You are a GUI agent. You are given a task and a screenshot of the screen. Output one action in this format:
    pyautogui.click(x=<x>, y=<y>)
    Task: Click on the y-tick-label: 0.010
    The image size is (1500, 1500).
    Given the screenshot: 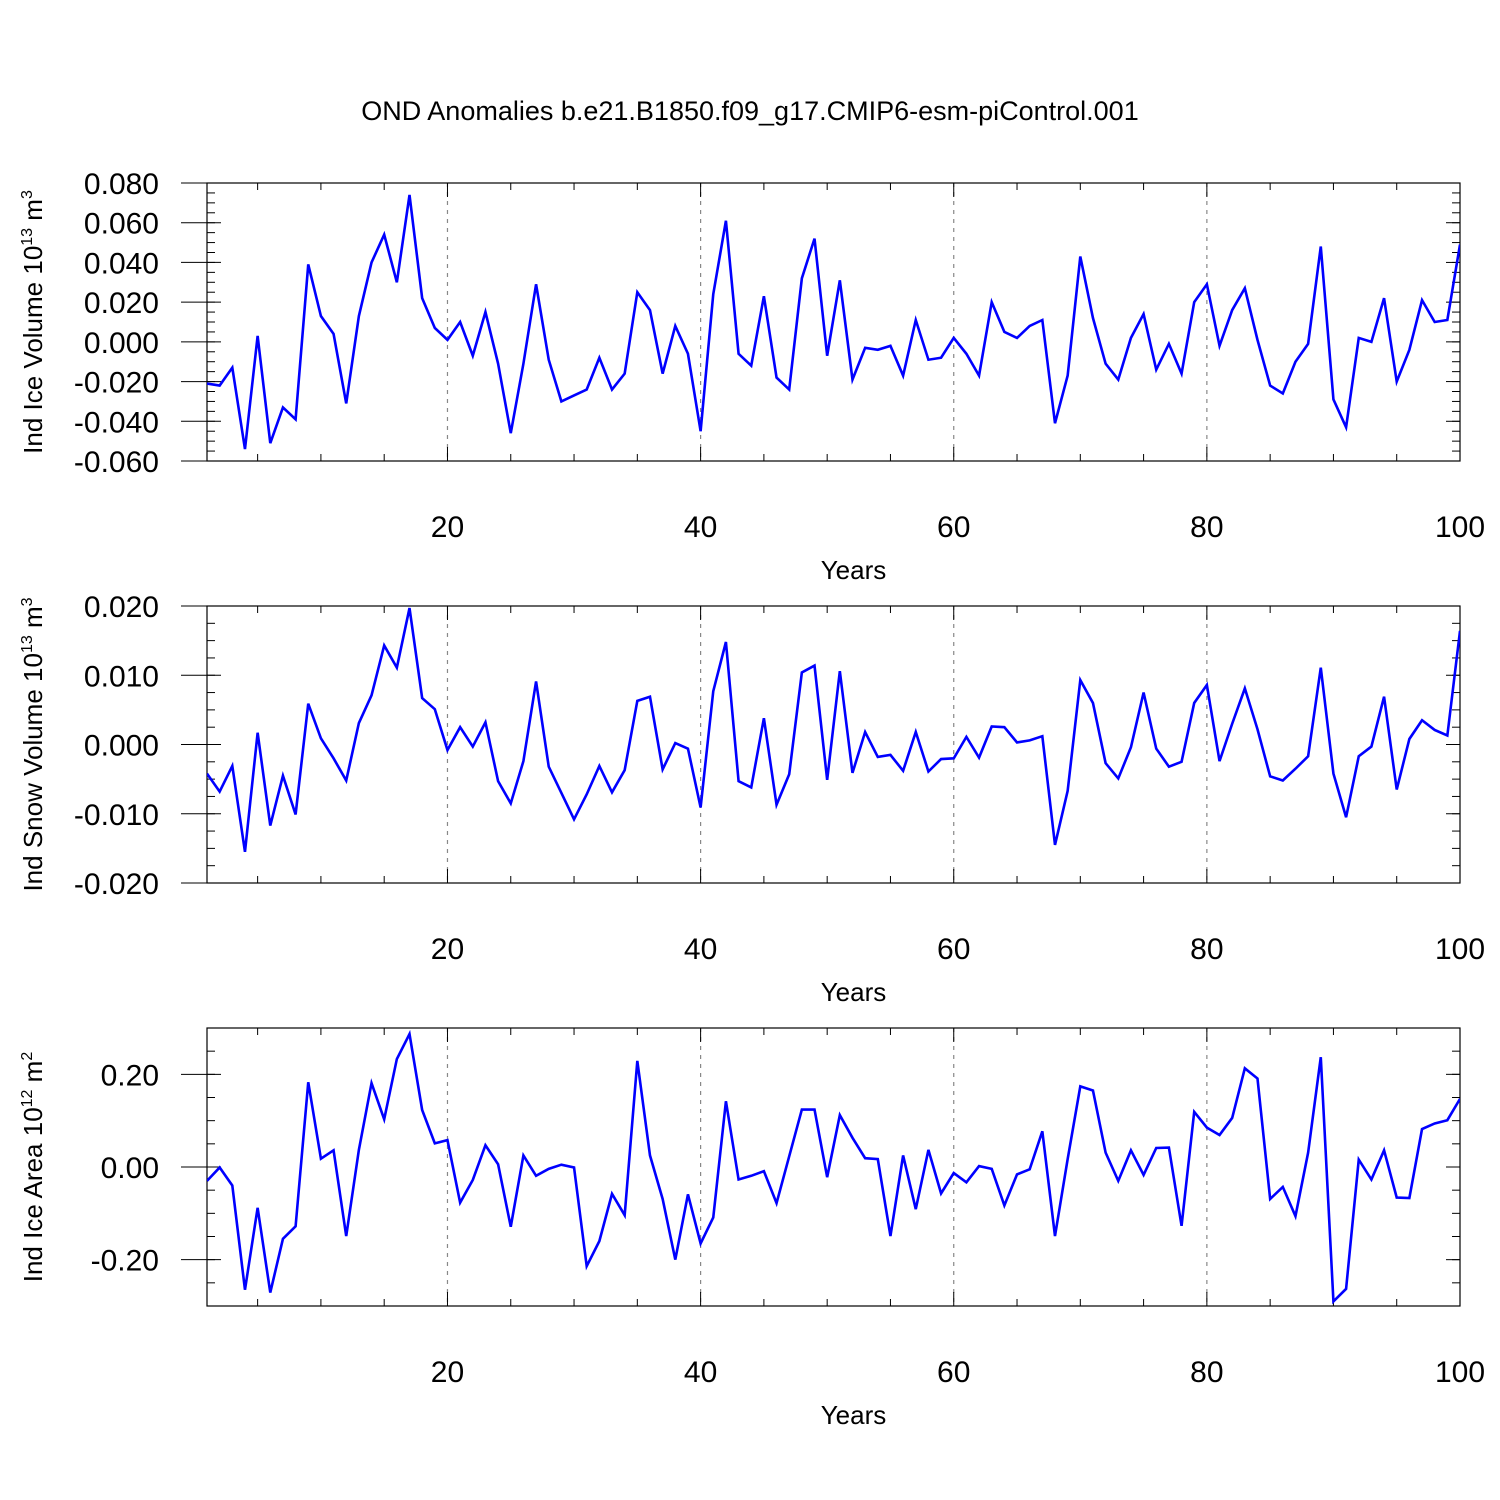 What is the action you would take?
    pyautogui.click(x=121, y=676)
    